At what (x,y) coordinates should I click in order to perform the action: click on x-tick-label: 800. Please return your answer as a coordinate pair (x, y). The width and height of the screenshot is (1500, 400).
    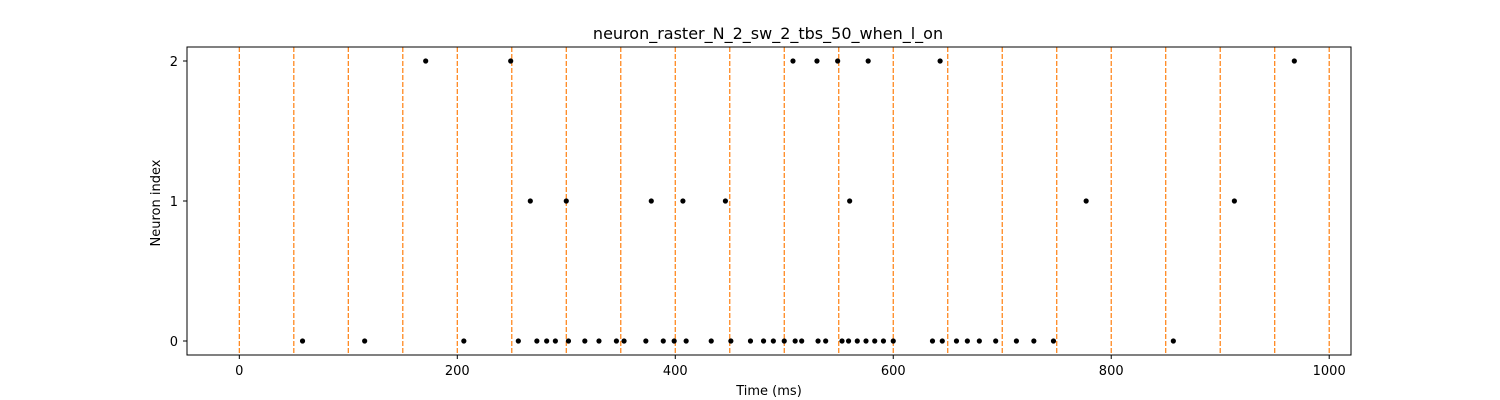
    Looking at the image, I should click on (1111, 371).